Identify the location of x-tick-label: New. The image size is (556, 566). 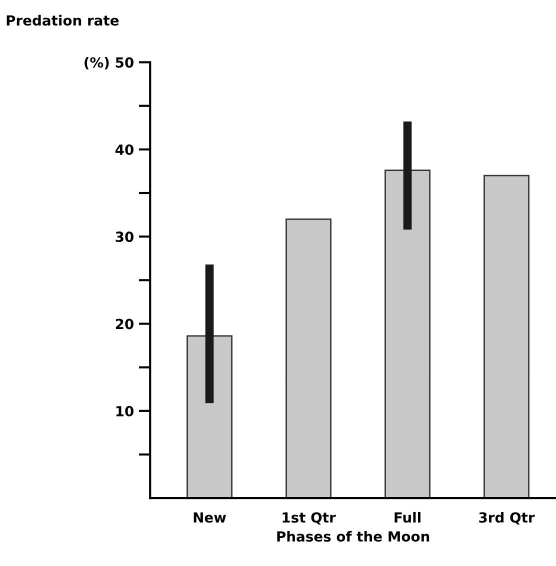
(210, 517).